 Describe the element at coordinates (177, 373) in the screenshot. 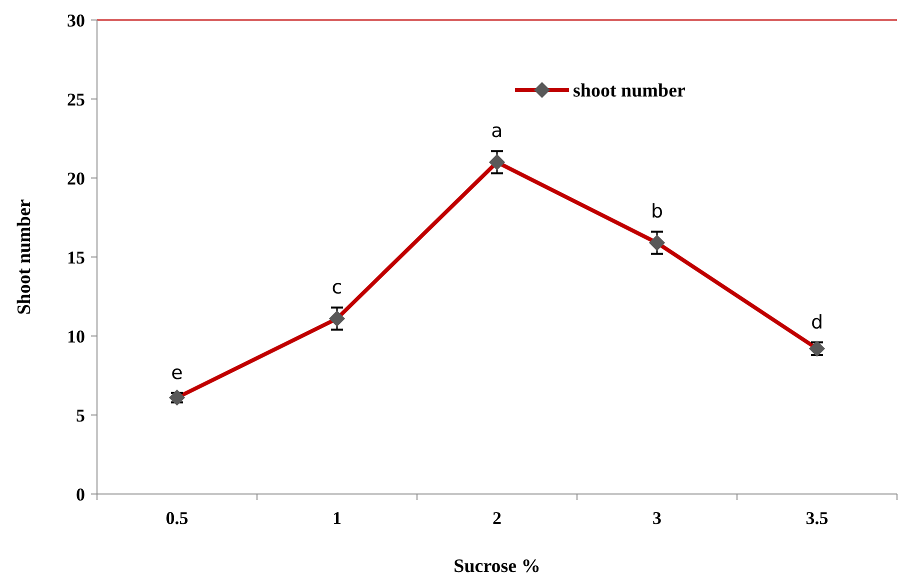

I see `annotation: e` at that location.